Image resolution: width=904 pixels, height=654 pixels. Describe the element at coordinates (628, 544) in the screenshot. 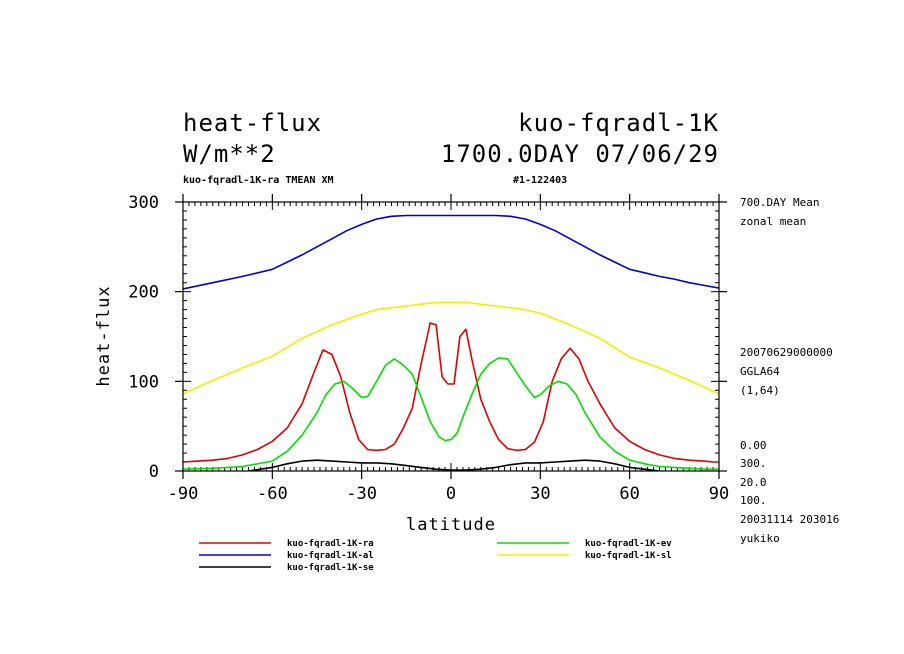

I see `legend-label: kuo-fqradl-1K-ev` at that location.